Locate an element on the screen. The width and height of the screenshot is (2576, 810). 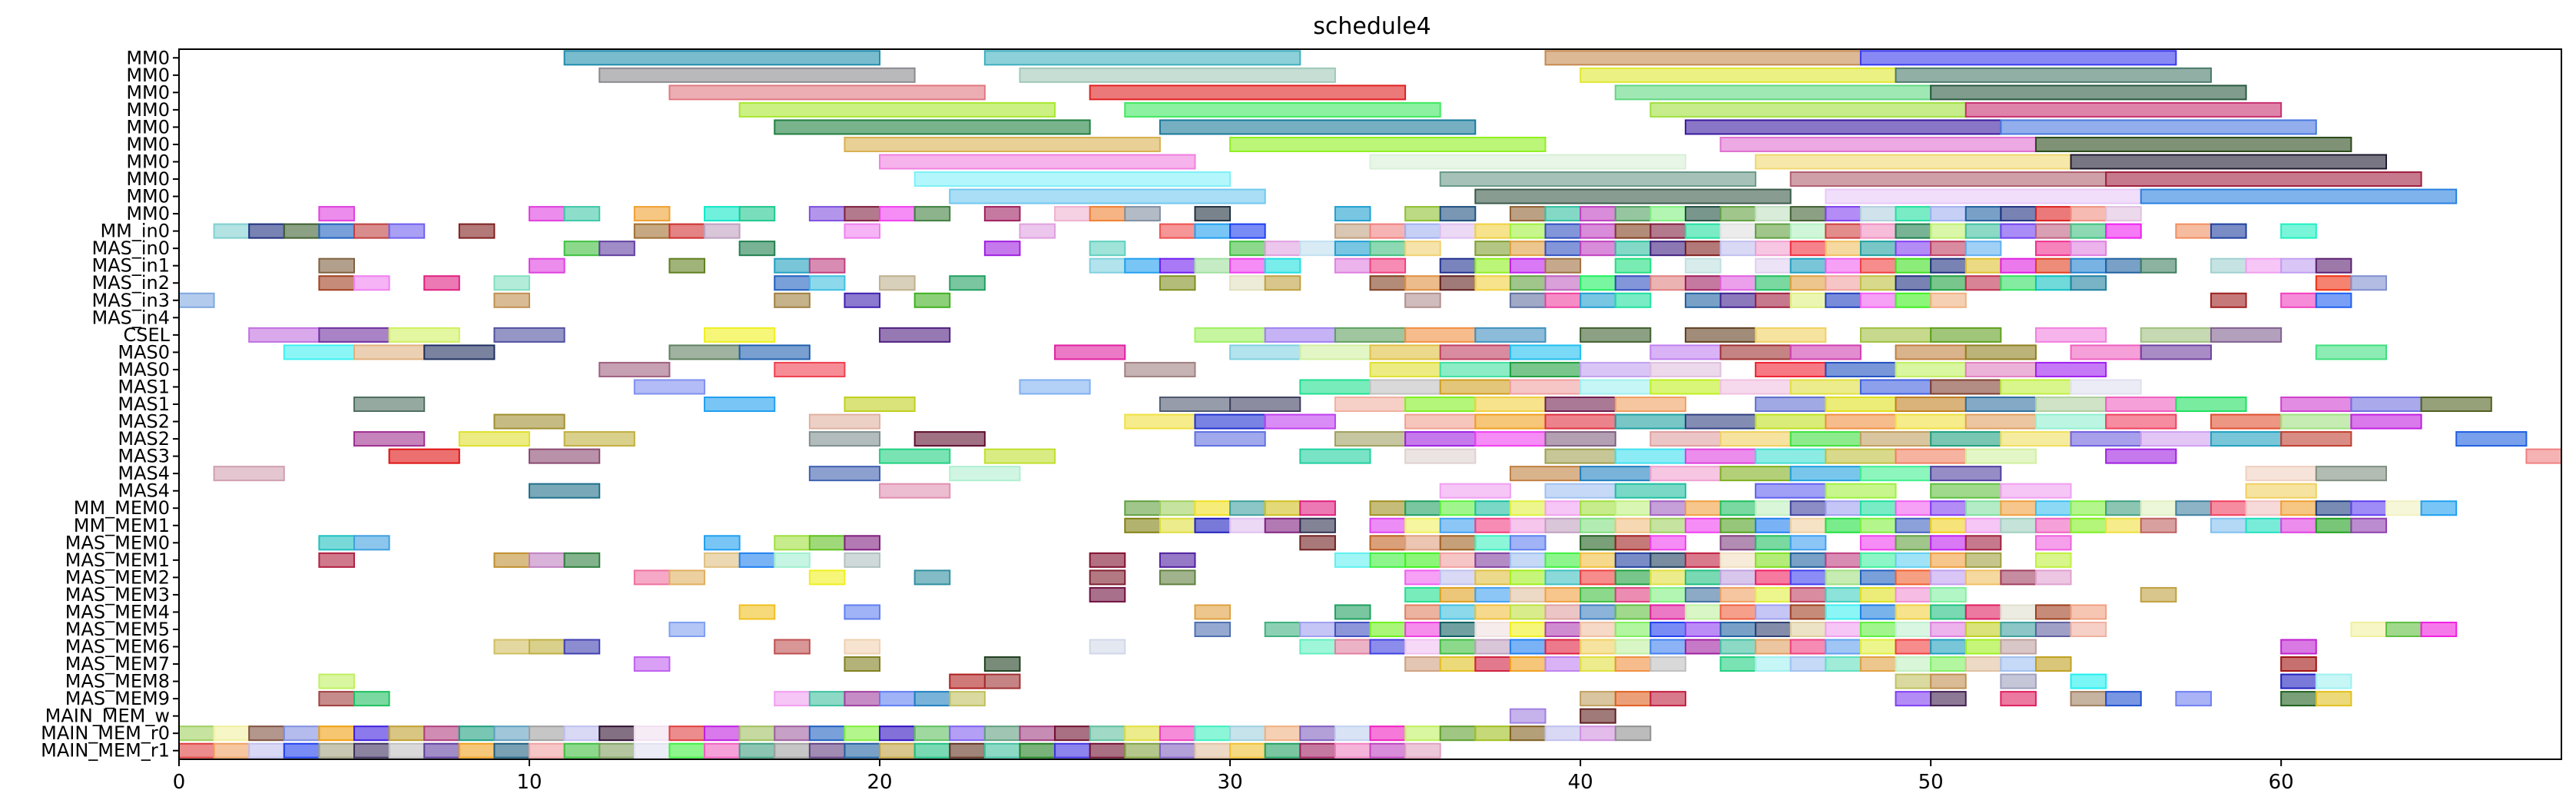
x-tick-label: 60 is located at coordinates (2281, 782).